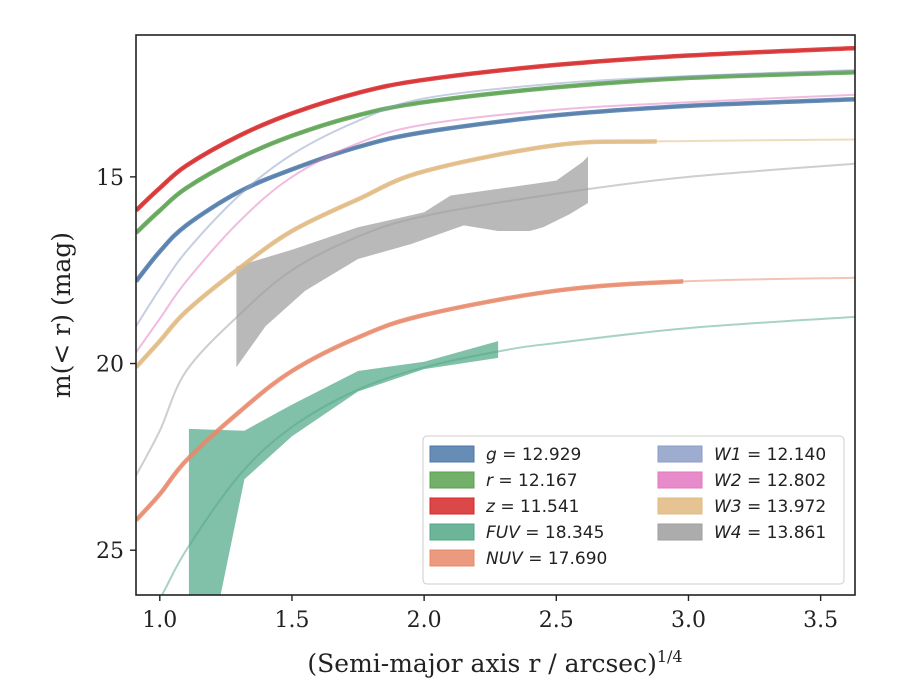 The width and height of the screenshot is (900, 700). What do you see at coordinates (770, 481) in the screenshot?
I see `legend-label-w2: W2 = 12.802` at bounding box center [770, 481].